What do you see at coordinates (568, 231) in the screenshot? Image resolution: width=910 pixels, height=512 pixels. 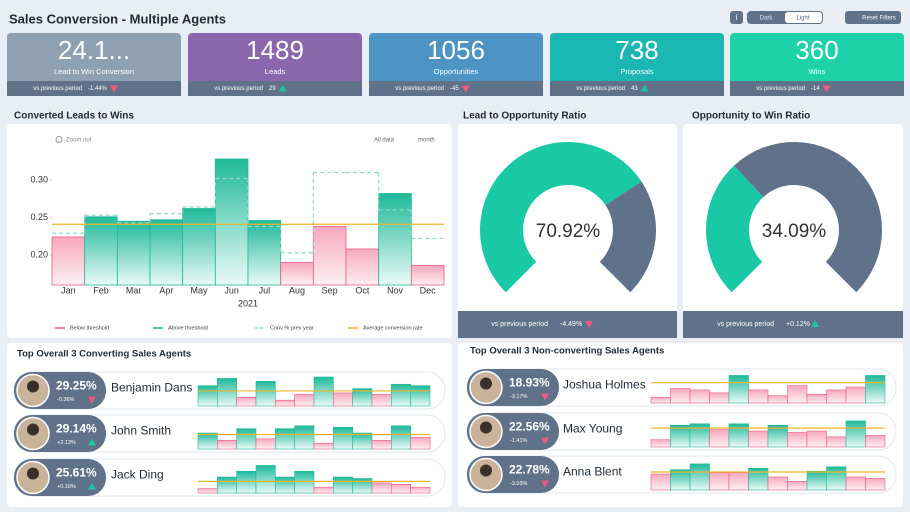 I see `gauge-label: 70.92%` at bounding box center [568, 231].